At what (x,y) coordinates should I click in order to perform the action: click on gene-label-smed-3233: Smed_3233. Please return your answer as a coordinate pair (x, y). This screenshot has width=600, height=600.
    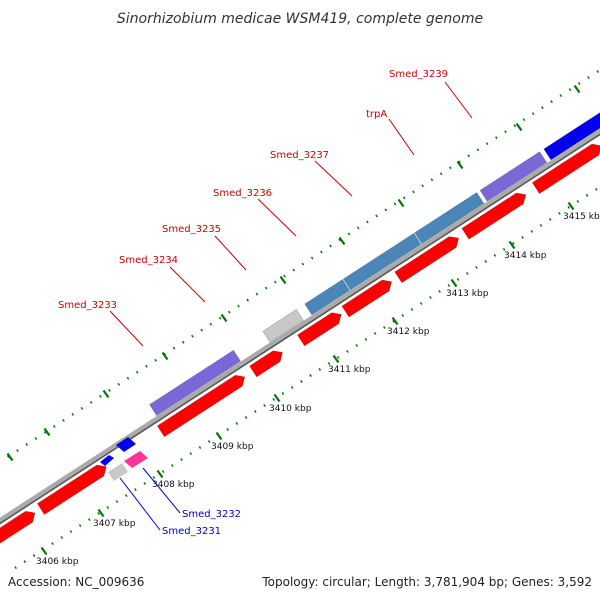
    Looking at the image, I should click on (87, 305).